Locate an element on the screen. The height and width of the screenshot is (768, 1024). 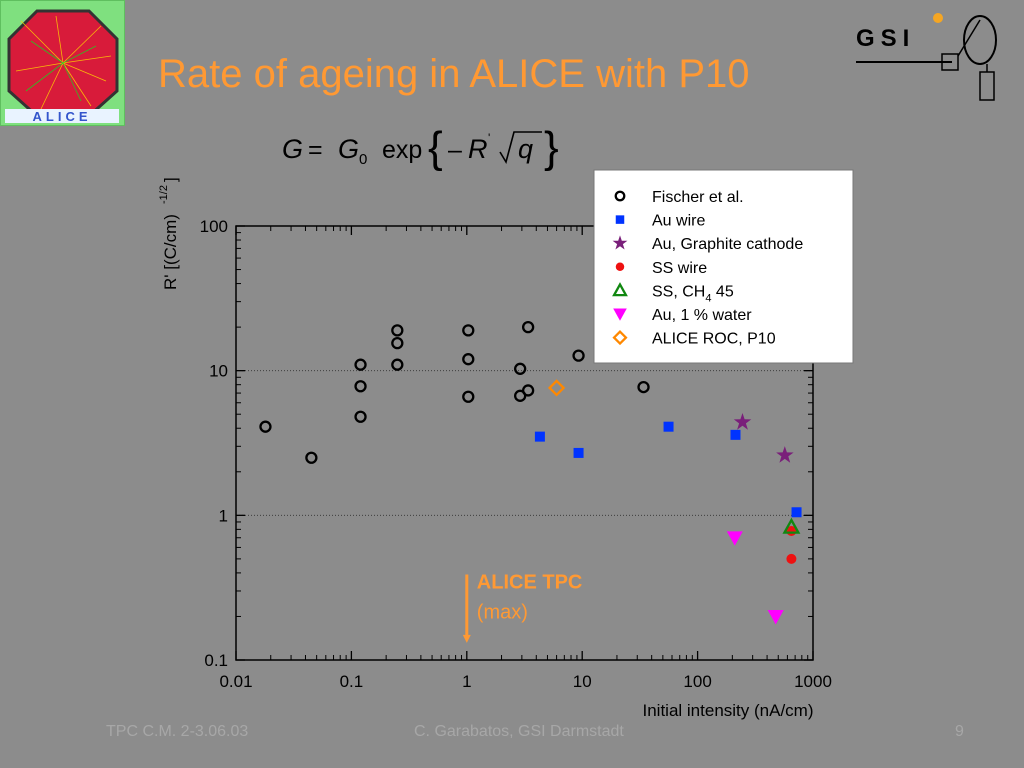
x-tick-label: 0.01 is located at coordinates (235, 681).